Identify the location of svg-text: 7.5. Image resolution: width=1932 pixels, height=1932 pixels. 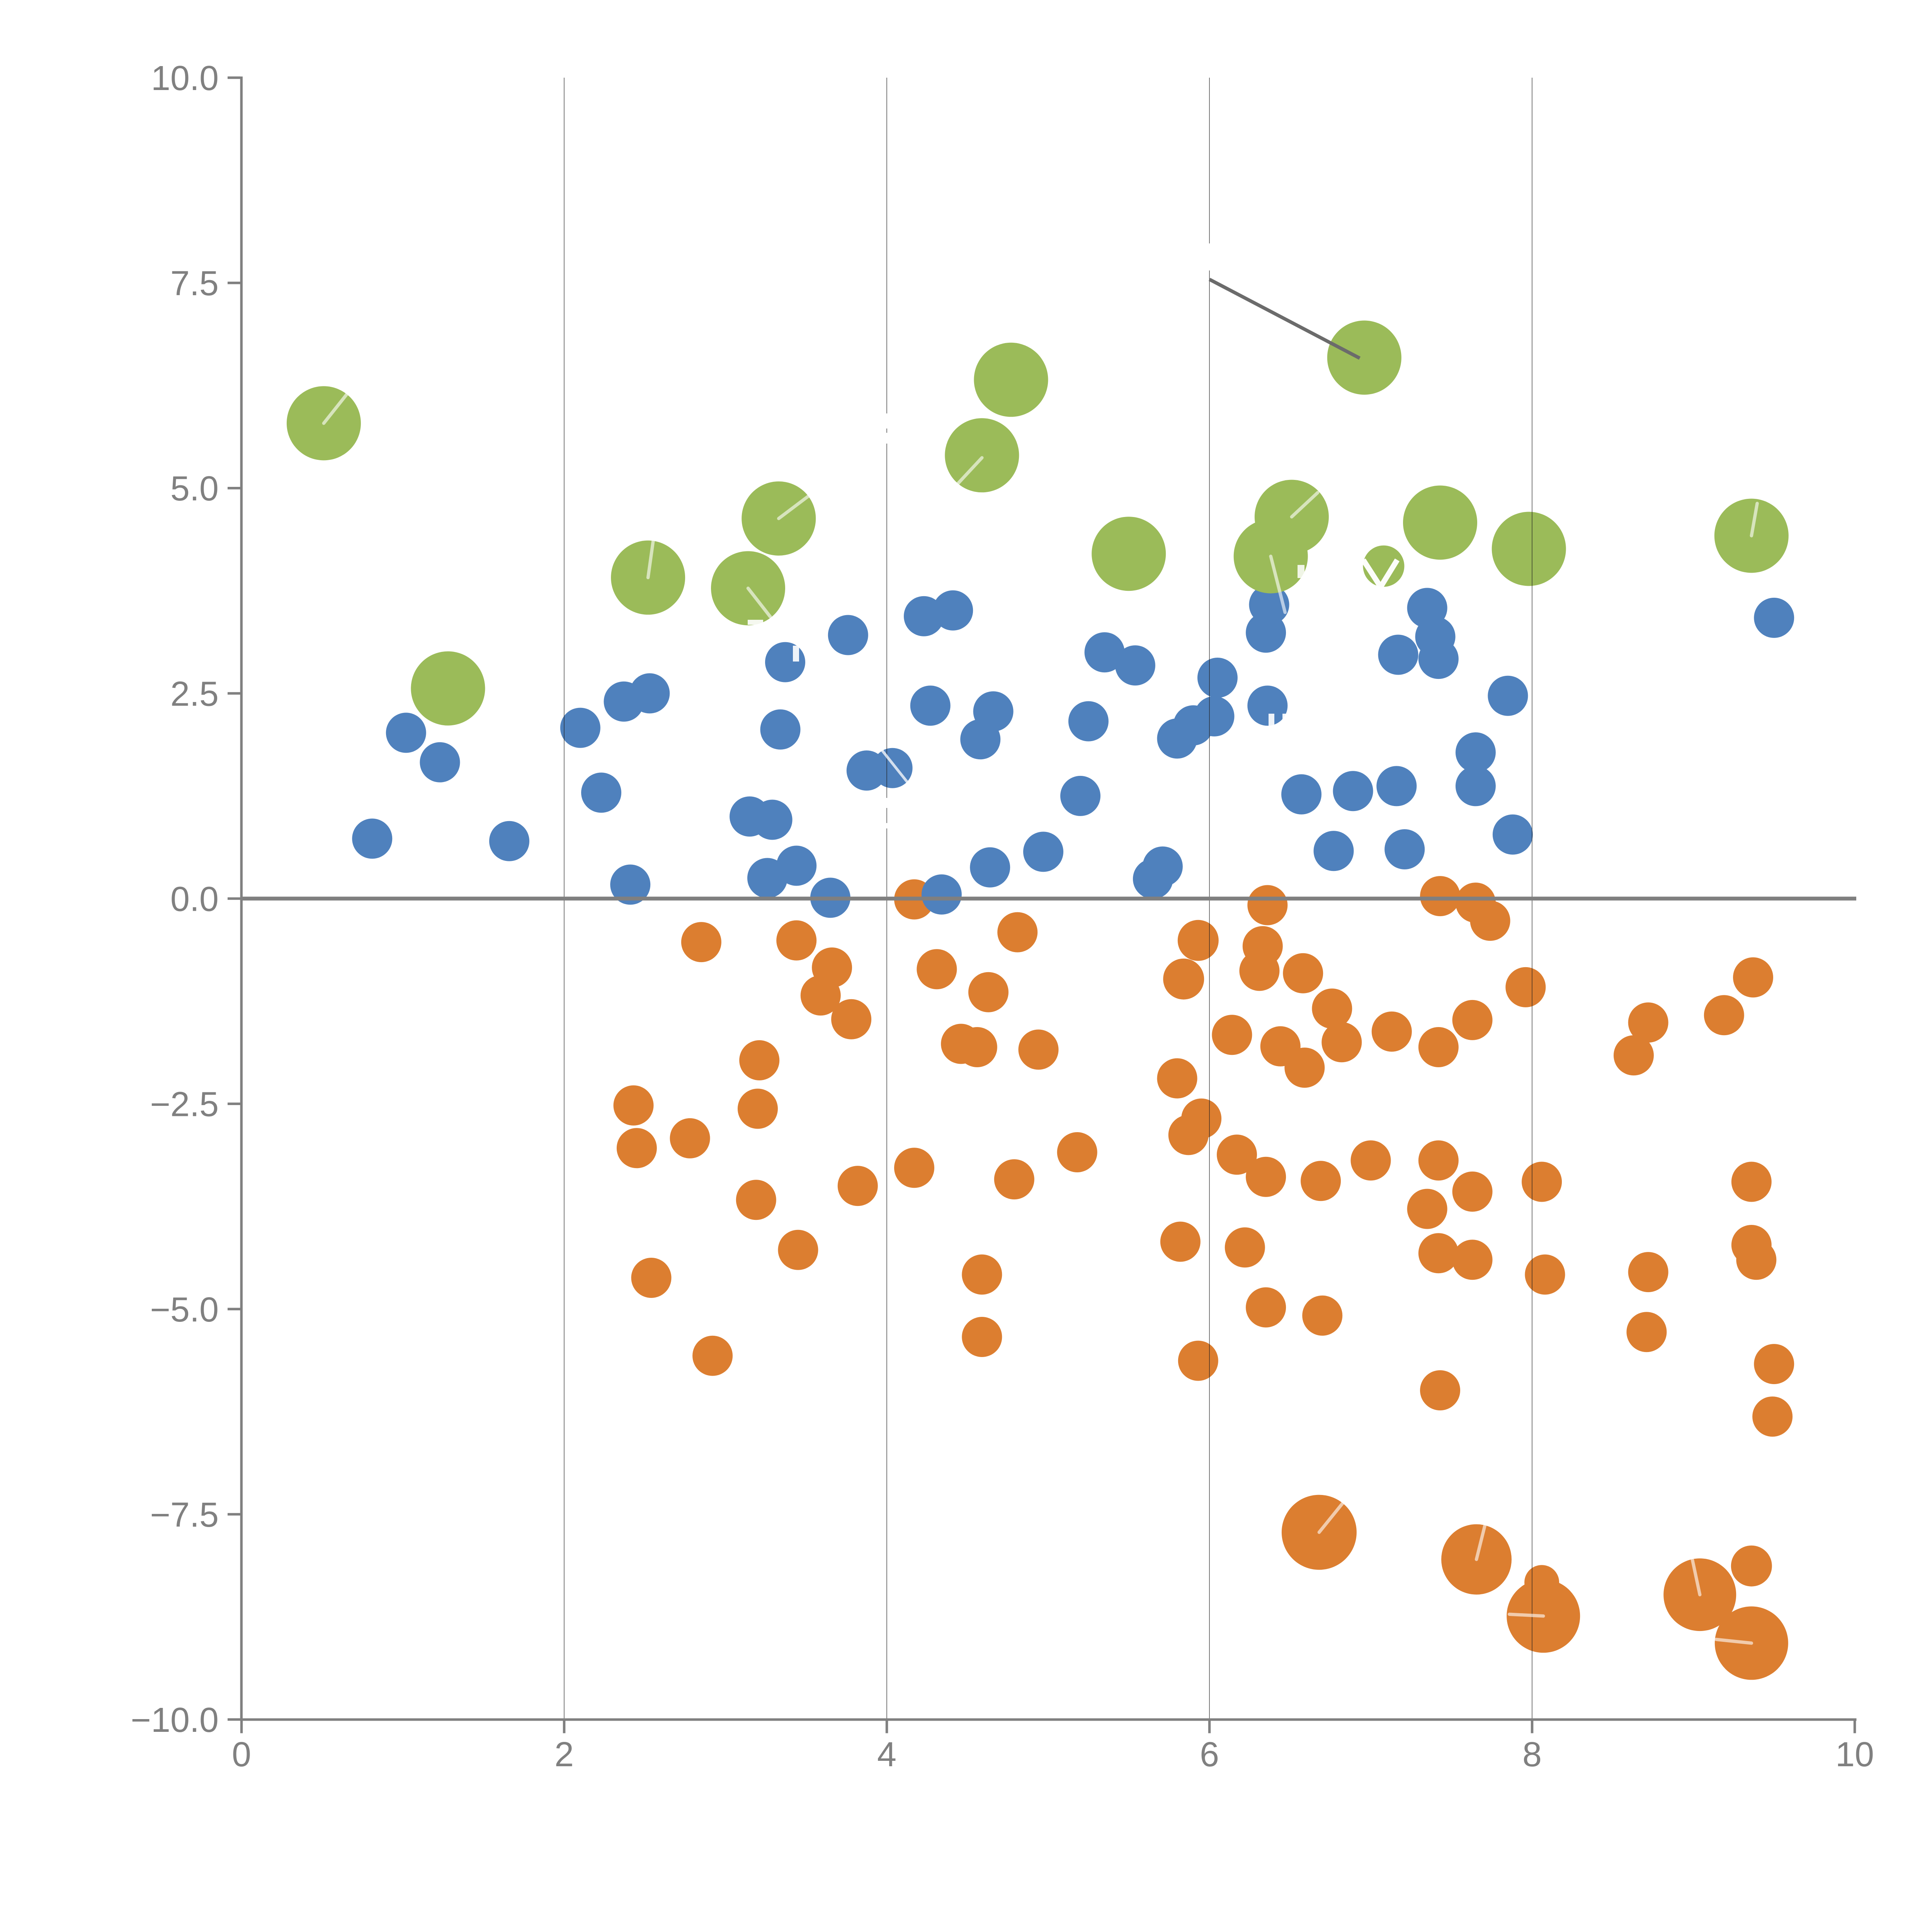
(194, 284).